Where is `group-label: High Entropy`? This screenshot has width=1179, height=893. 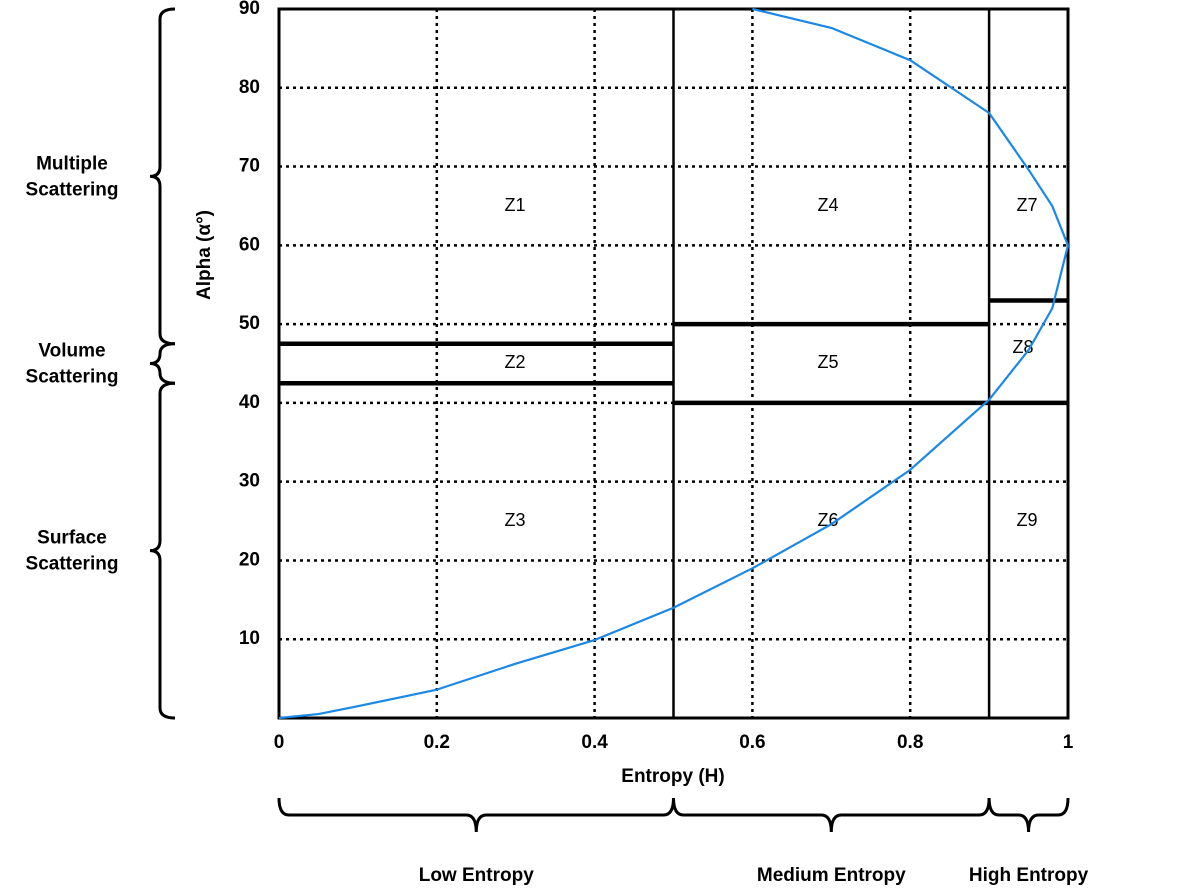 group-label: High Entropy is located at coordinates (1029, 875).